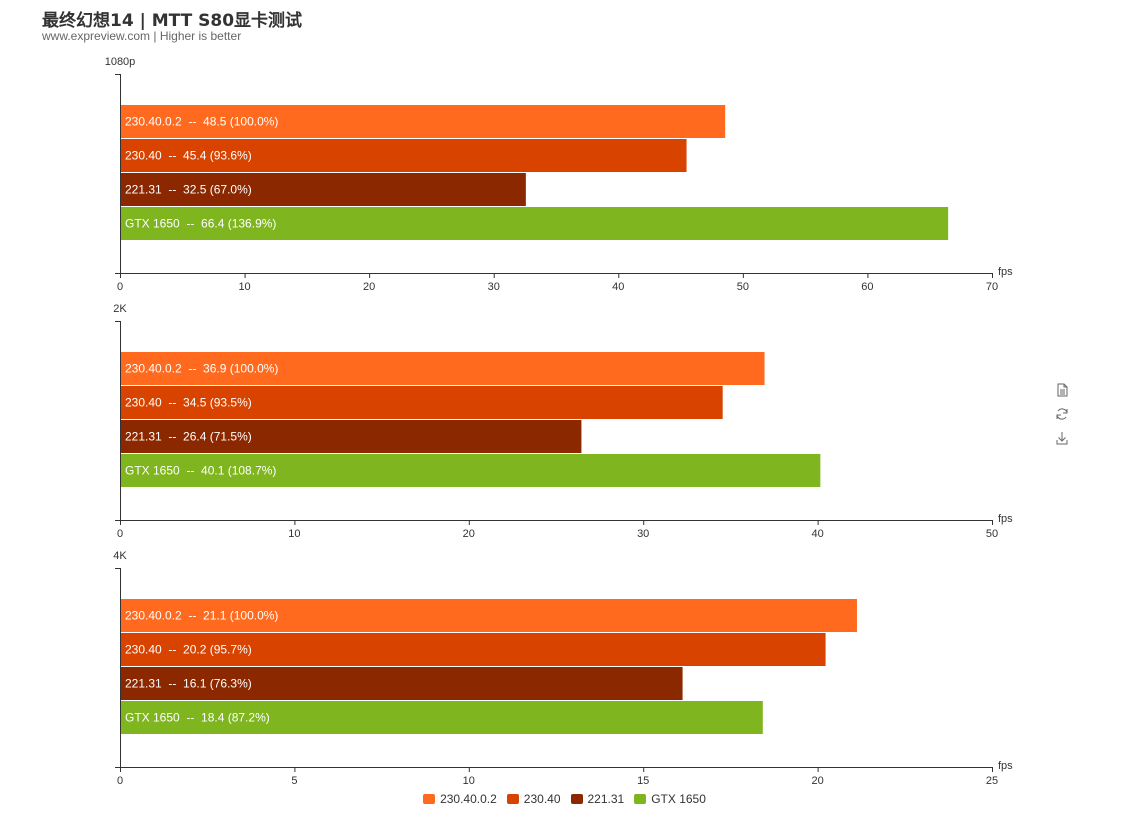 This screenshot has height=821, width=1129. What do you see at coordinates (992, 781) in the screenshot?
I see `x-tick-label: 25` at bounding box center [992, 781].